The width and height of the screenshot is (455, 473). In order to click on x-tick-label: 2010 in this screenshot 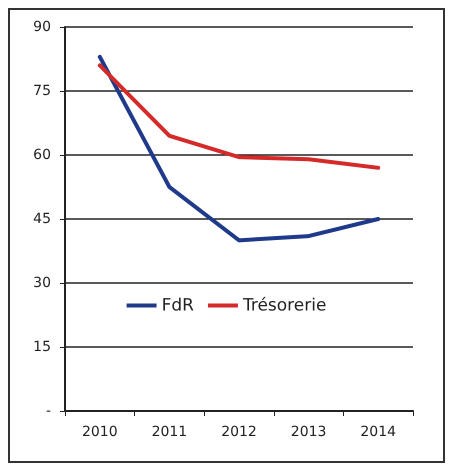, I will do `click(100, 432)`.